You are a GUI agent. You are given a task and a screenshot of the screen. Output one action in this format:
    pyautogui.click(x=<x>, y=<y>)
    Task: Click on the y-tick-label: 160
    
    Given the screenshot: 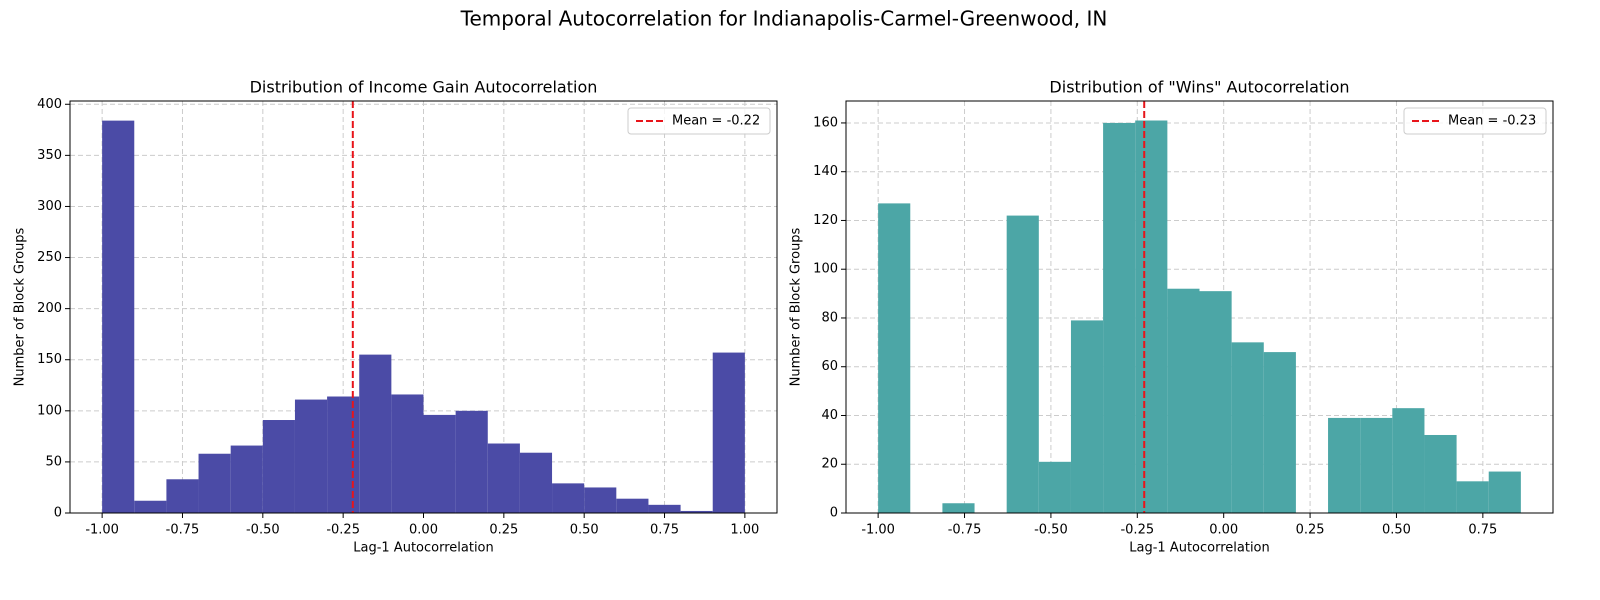 What is the action you would take?
    pyautogui.click(x=825, y=122)
    